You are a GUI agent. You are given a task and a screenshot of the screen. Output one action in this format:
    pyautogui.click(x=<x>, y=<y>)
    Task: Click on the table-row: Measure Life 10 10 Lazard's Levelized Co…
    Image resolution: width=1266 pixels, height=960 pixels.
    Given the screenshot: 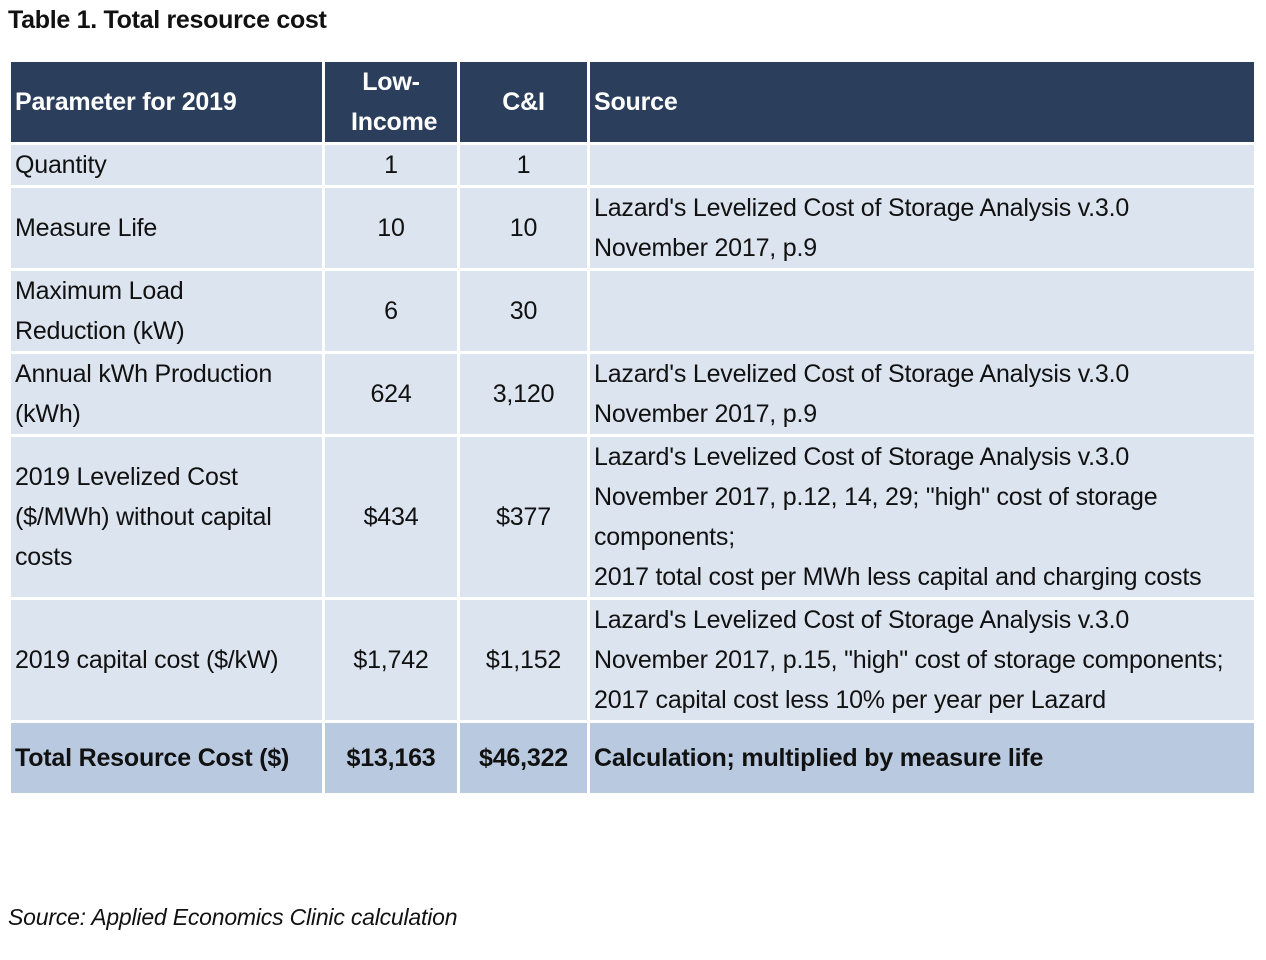 What is the action you would take?
    pyautogui.click(x=632, y=228)
    